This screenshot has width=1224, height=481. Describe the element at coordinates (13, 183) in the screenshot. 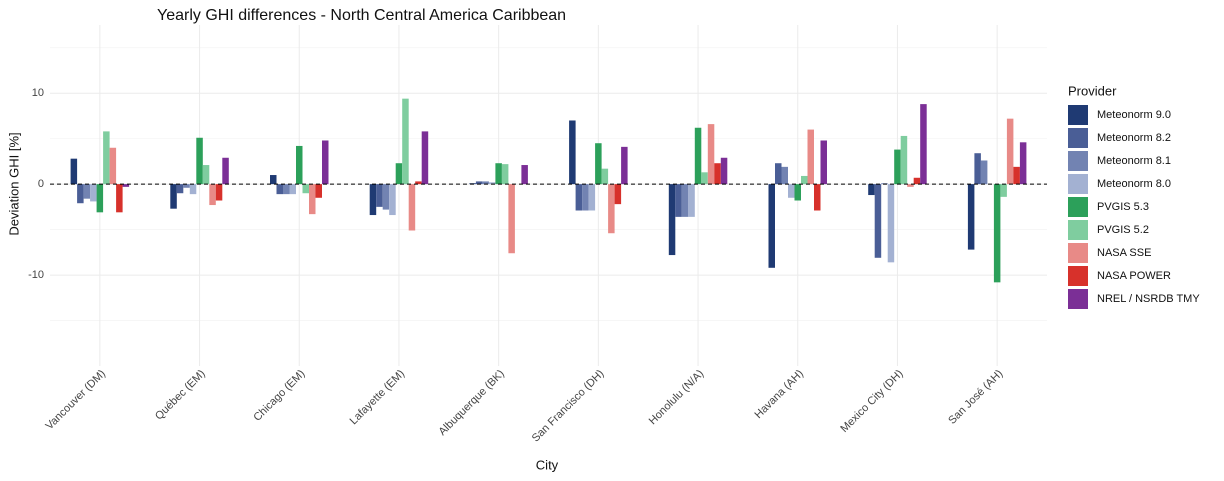

I see `y-axis-title: Deviation GHI [%]` at that location.